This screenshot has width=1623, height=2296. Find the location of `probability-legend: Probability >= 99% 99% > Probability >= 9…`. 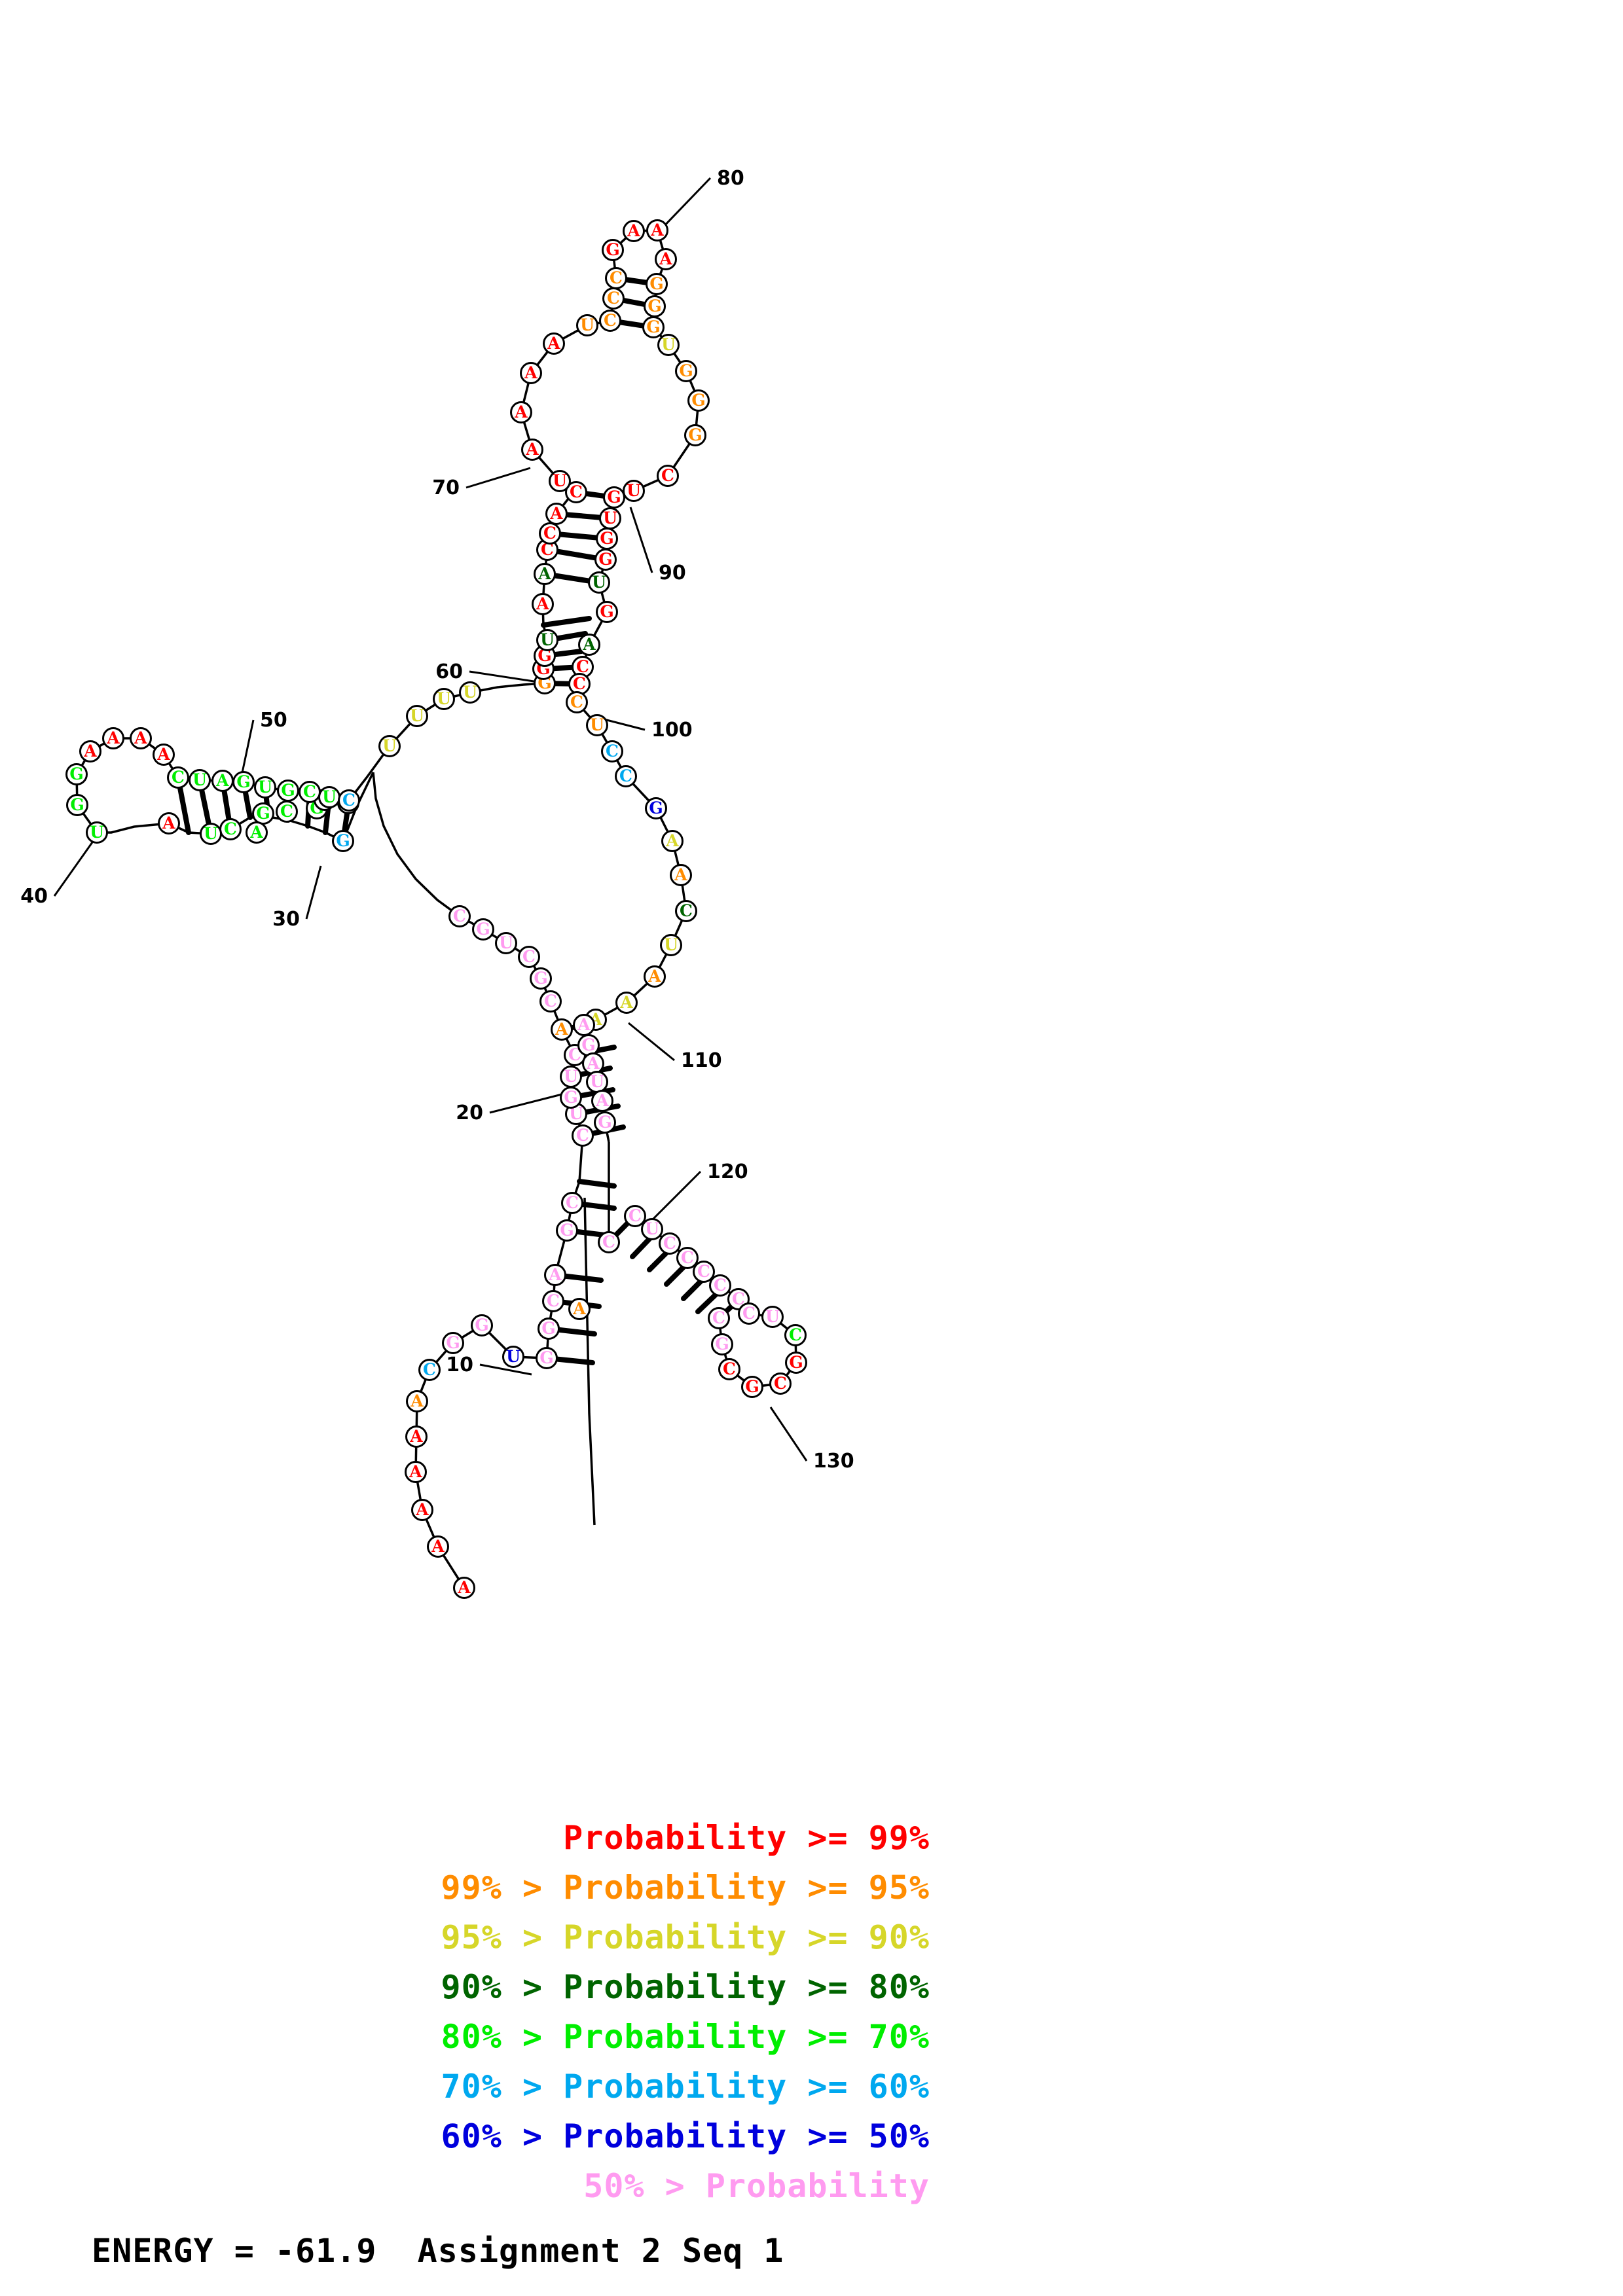

probability-legend: Probability >= 99% 99% > Probability >= 9… is located at coordinates (465, 2012).